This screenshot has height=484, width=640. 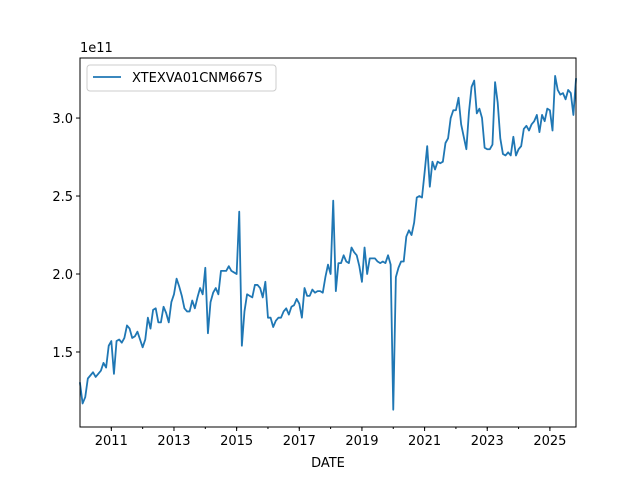 What do you see at coordinates (96, 48) in the screenshot?
I see `y-offset-label: 1e11` at bounding box center [96, 48].